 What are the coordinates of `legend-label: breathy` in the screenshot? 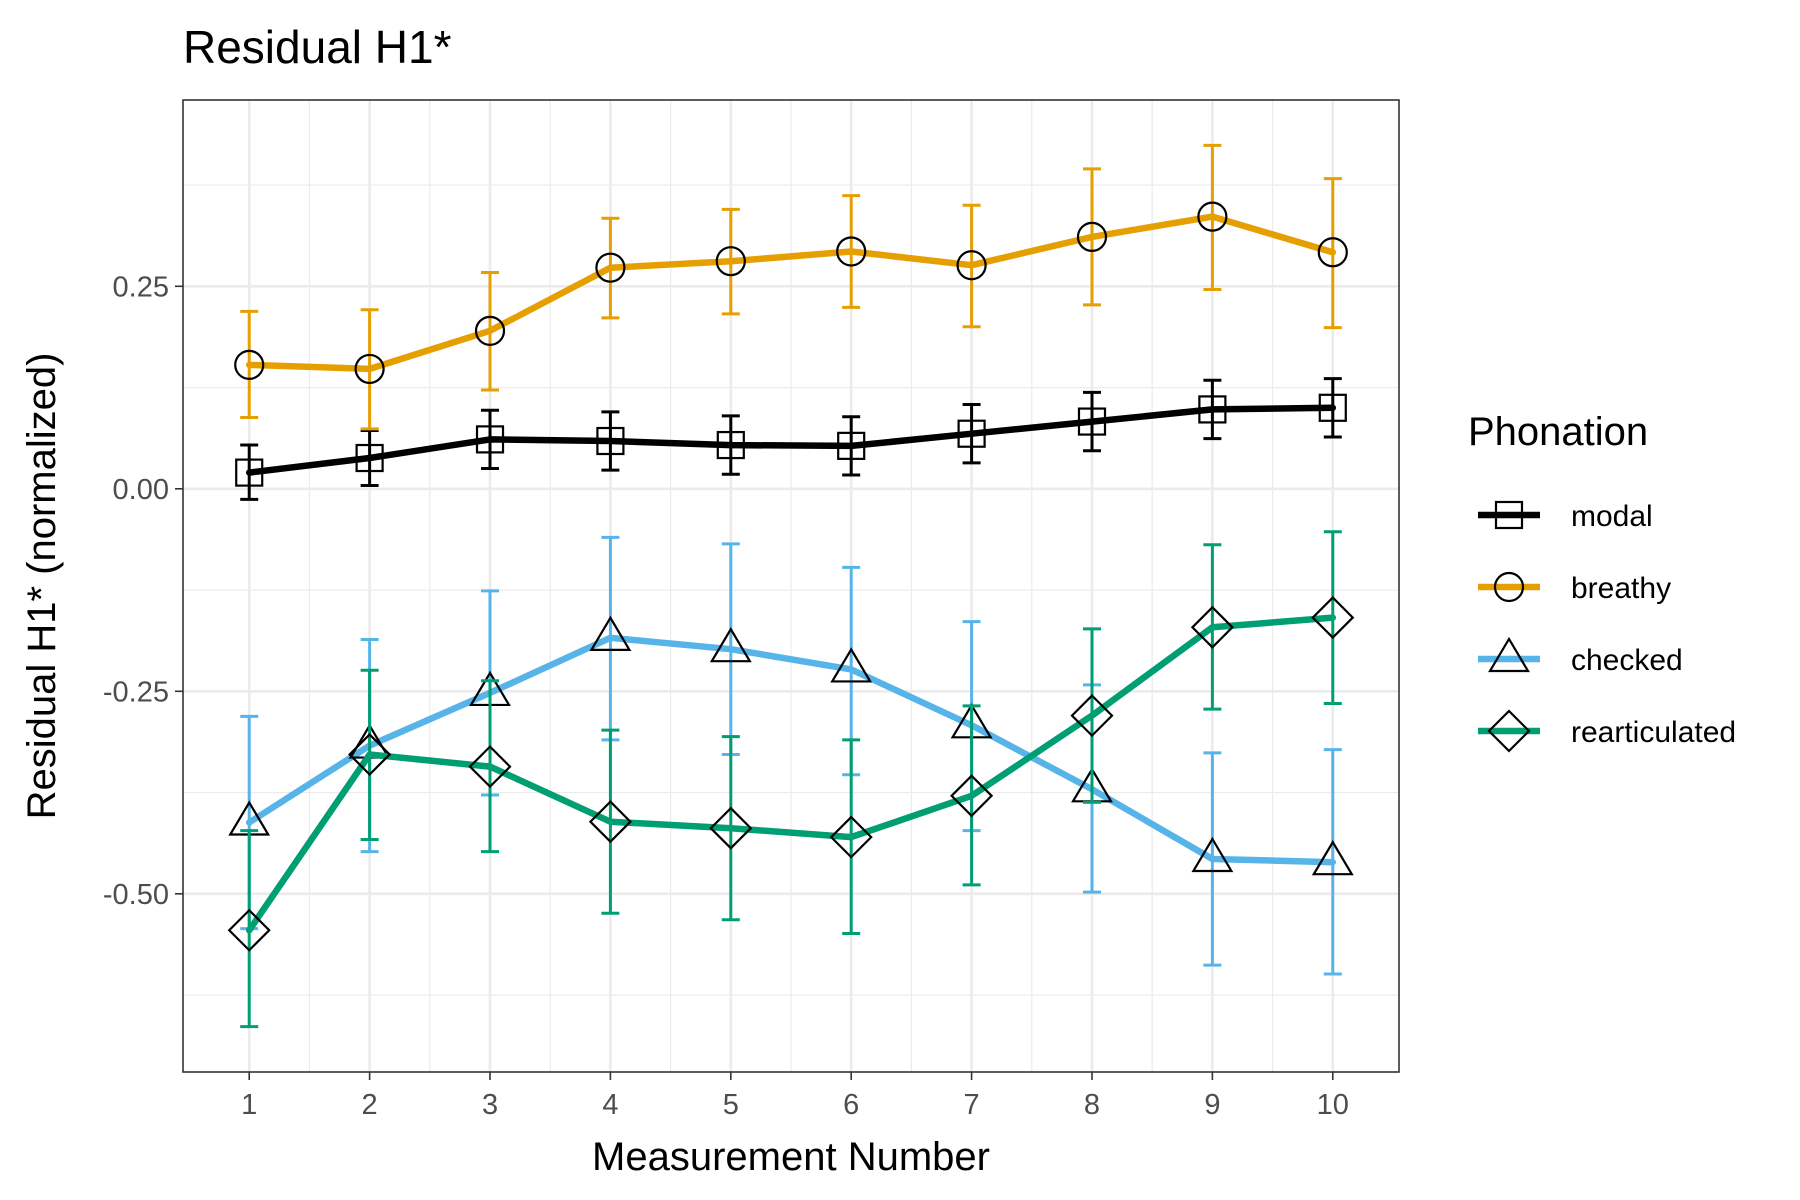 It's located at (1621, 588).